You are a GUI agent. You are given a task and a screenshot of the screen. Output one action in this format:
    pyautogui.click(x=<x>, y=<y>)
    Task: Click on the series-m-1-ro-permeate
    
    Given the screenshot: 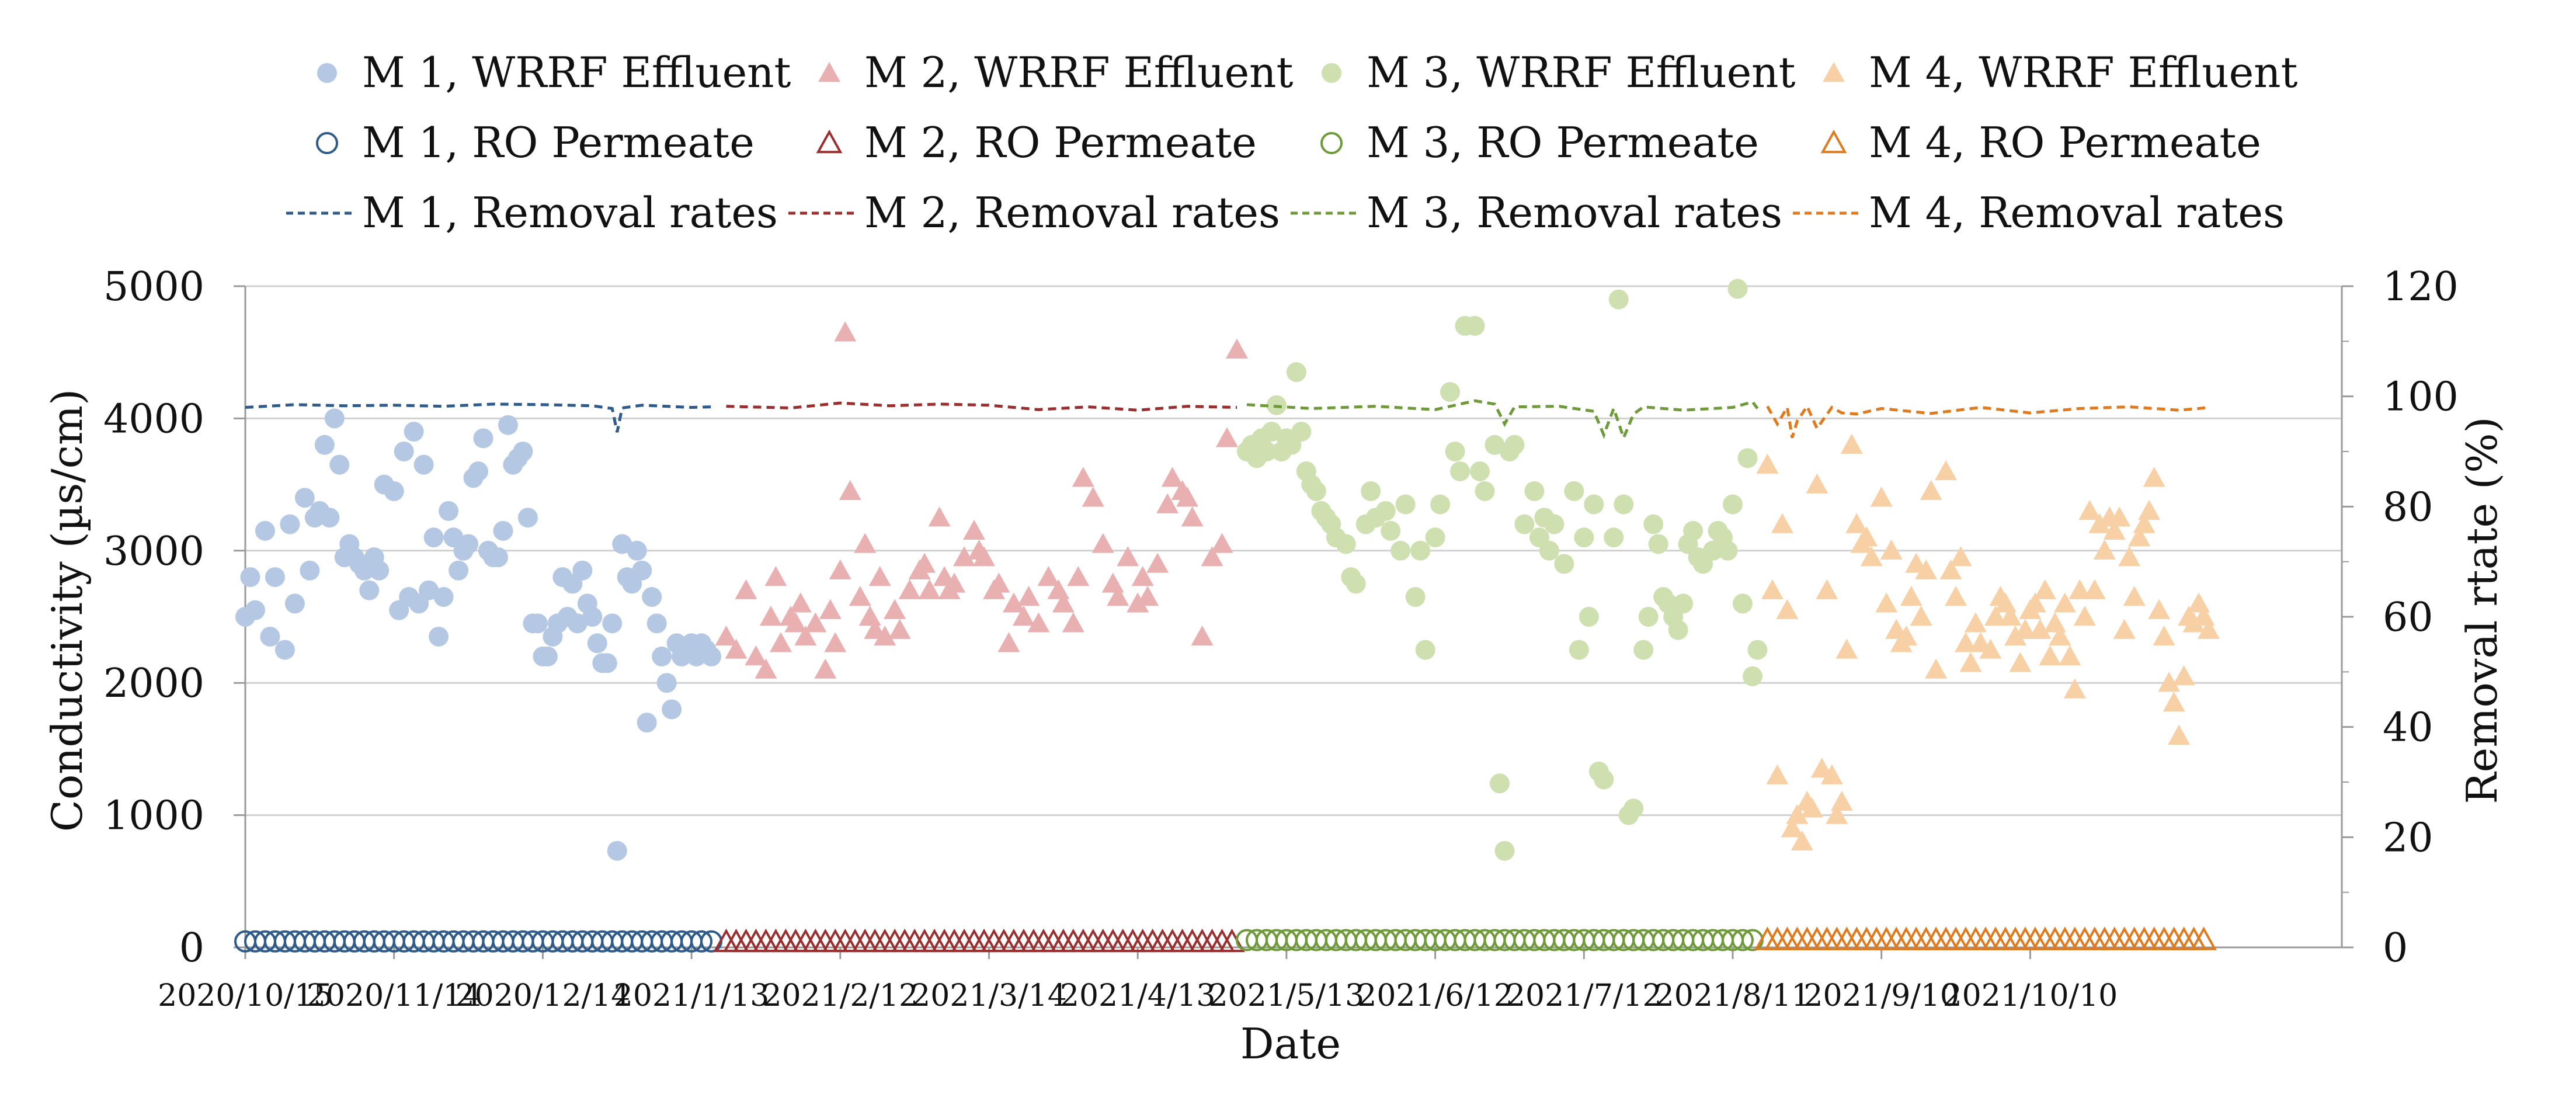 What is the action you would take?
    pyautogui.click(x=479, y=941)
    